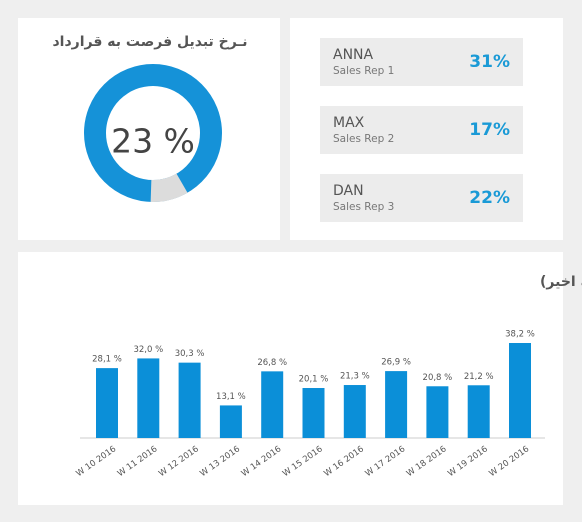 The image size is (582, 522). Describe the element at coordinates (363, 207) in the screenshot. I see `card-role: Sales Rep 3` at that location.